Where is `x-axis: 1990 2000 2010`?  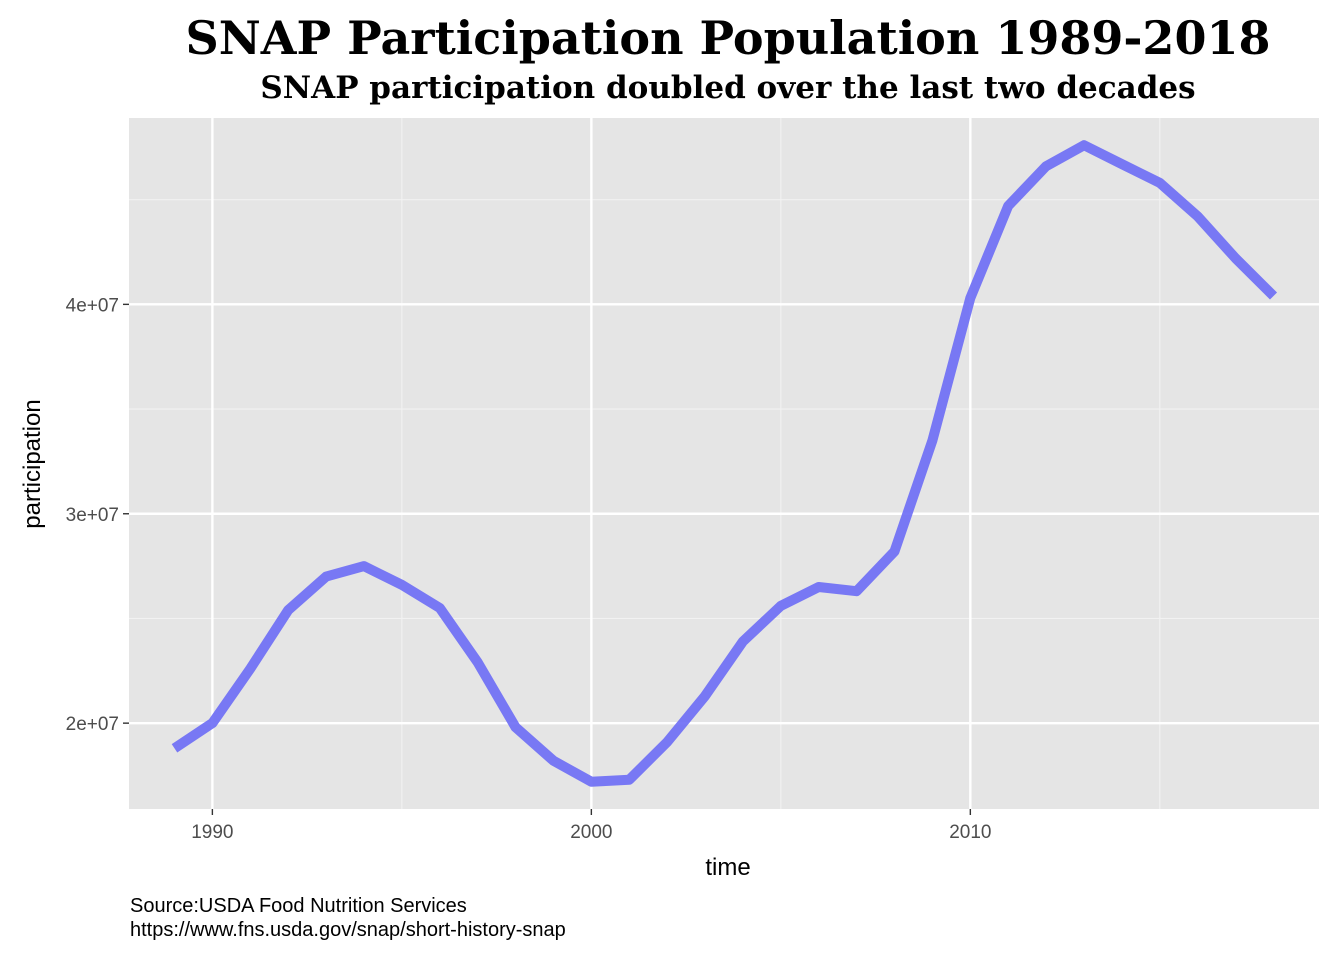
x-axis: 1990 2000 2010 is located at coordinates (591, 826).